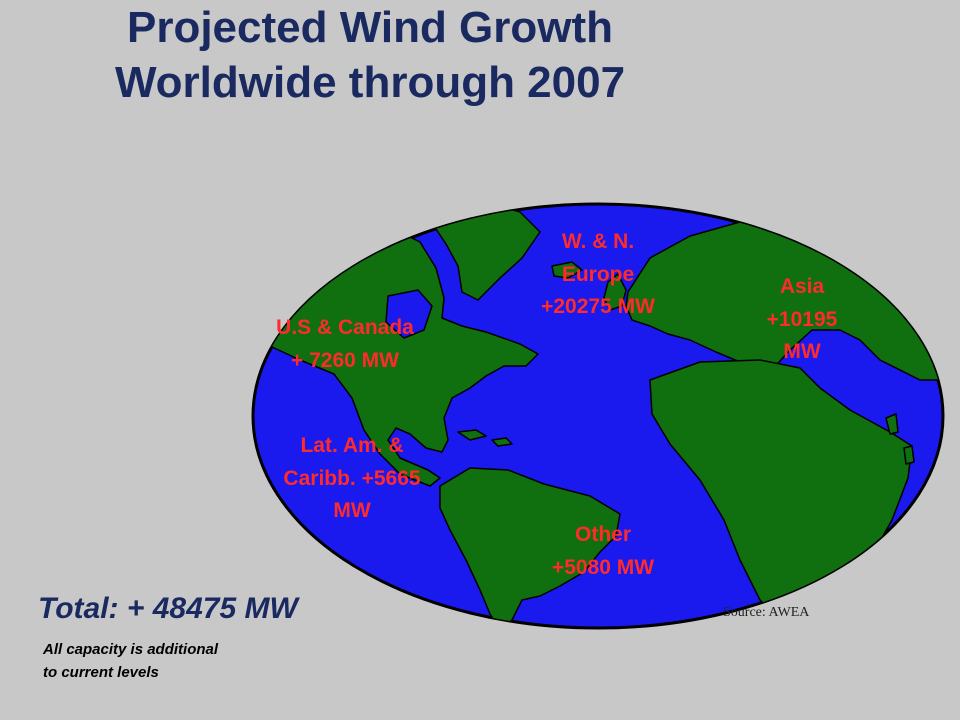  What do you see at coordinates (370, 82) in the screenshot?
I see `title-line-2: Worldwide through 2007` at bounding box center [370, 82].